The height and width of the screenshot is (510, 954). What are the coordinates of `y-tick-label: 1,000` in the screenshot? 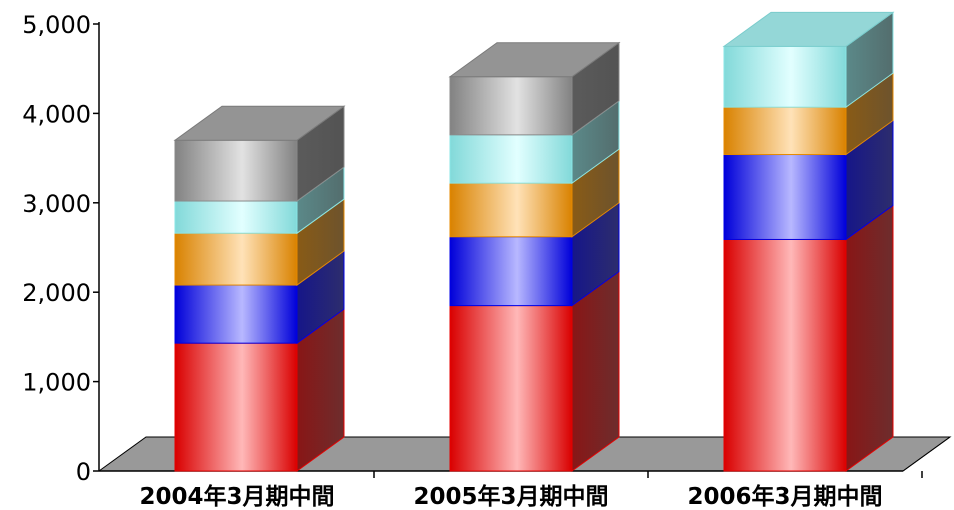 It's located at (56, 383).